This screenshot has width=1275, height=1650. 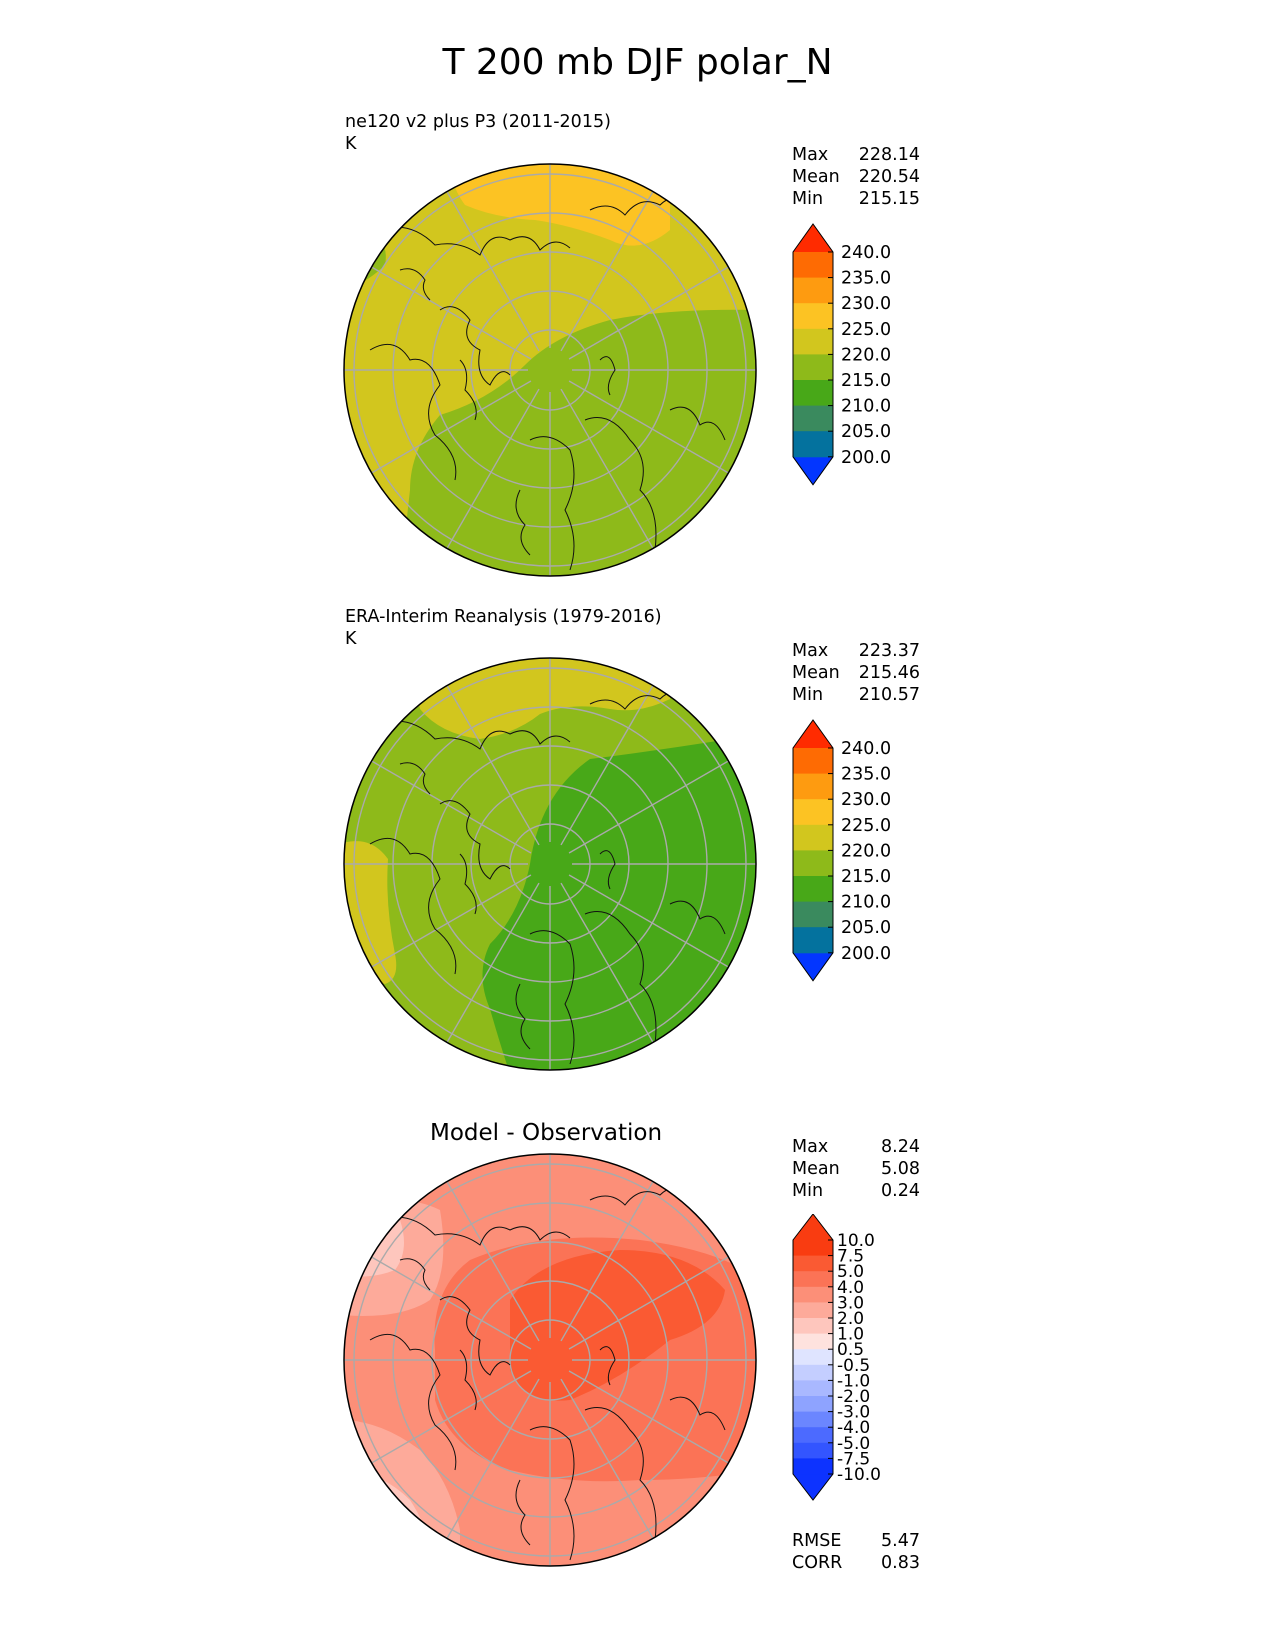 What do you see at coordinates (889, 177) in the screenshot?
I see `panel1-mean-value: 220.54` at bounding box center [889, 177].